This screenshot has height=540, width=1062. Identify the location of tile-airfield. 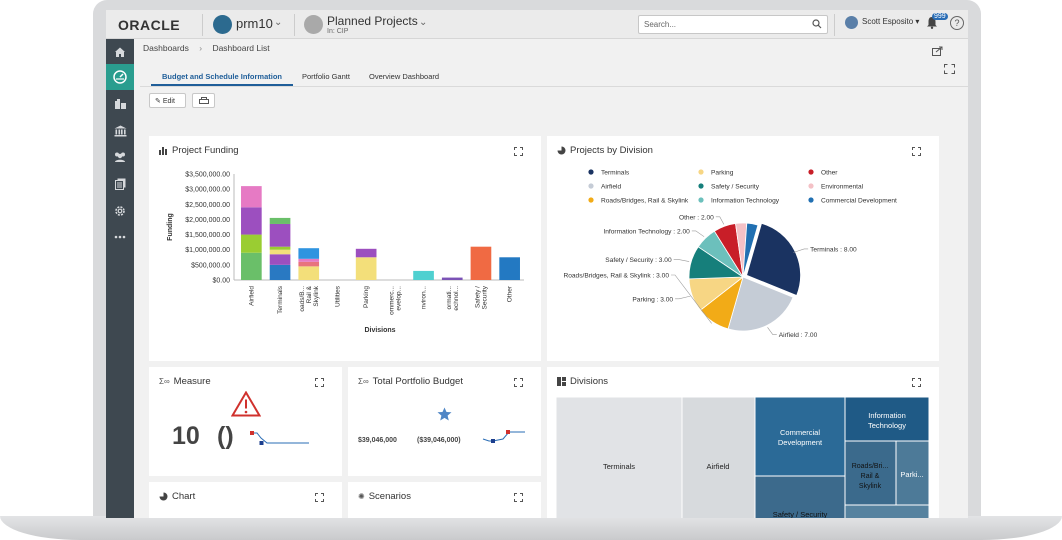
(718, 457).